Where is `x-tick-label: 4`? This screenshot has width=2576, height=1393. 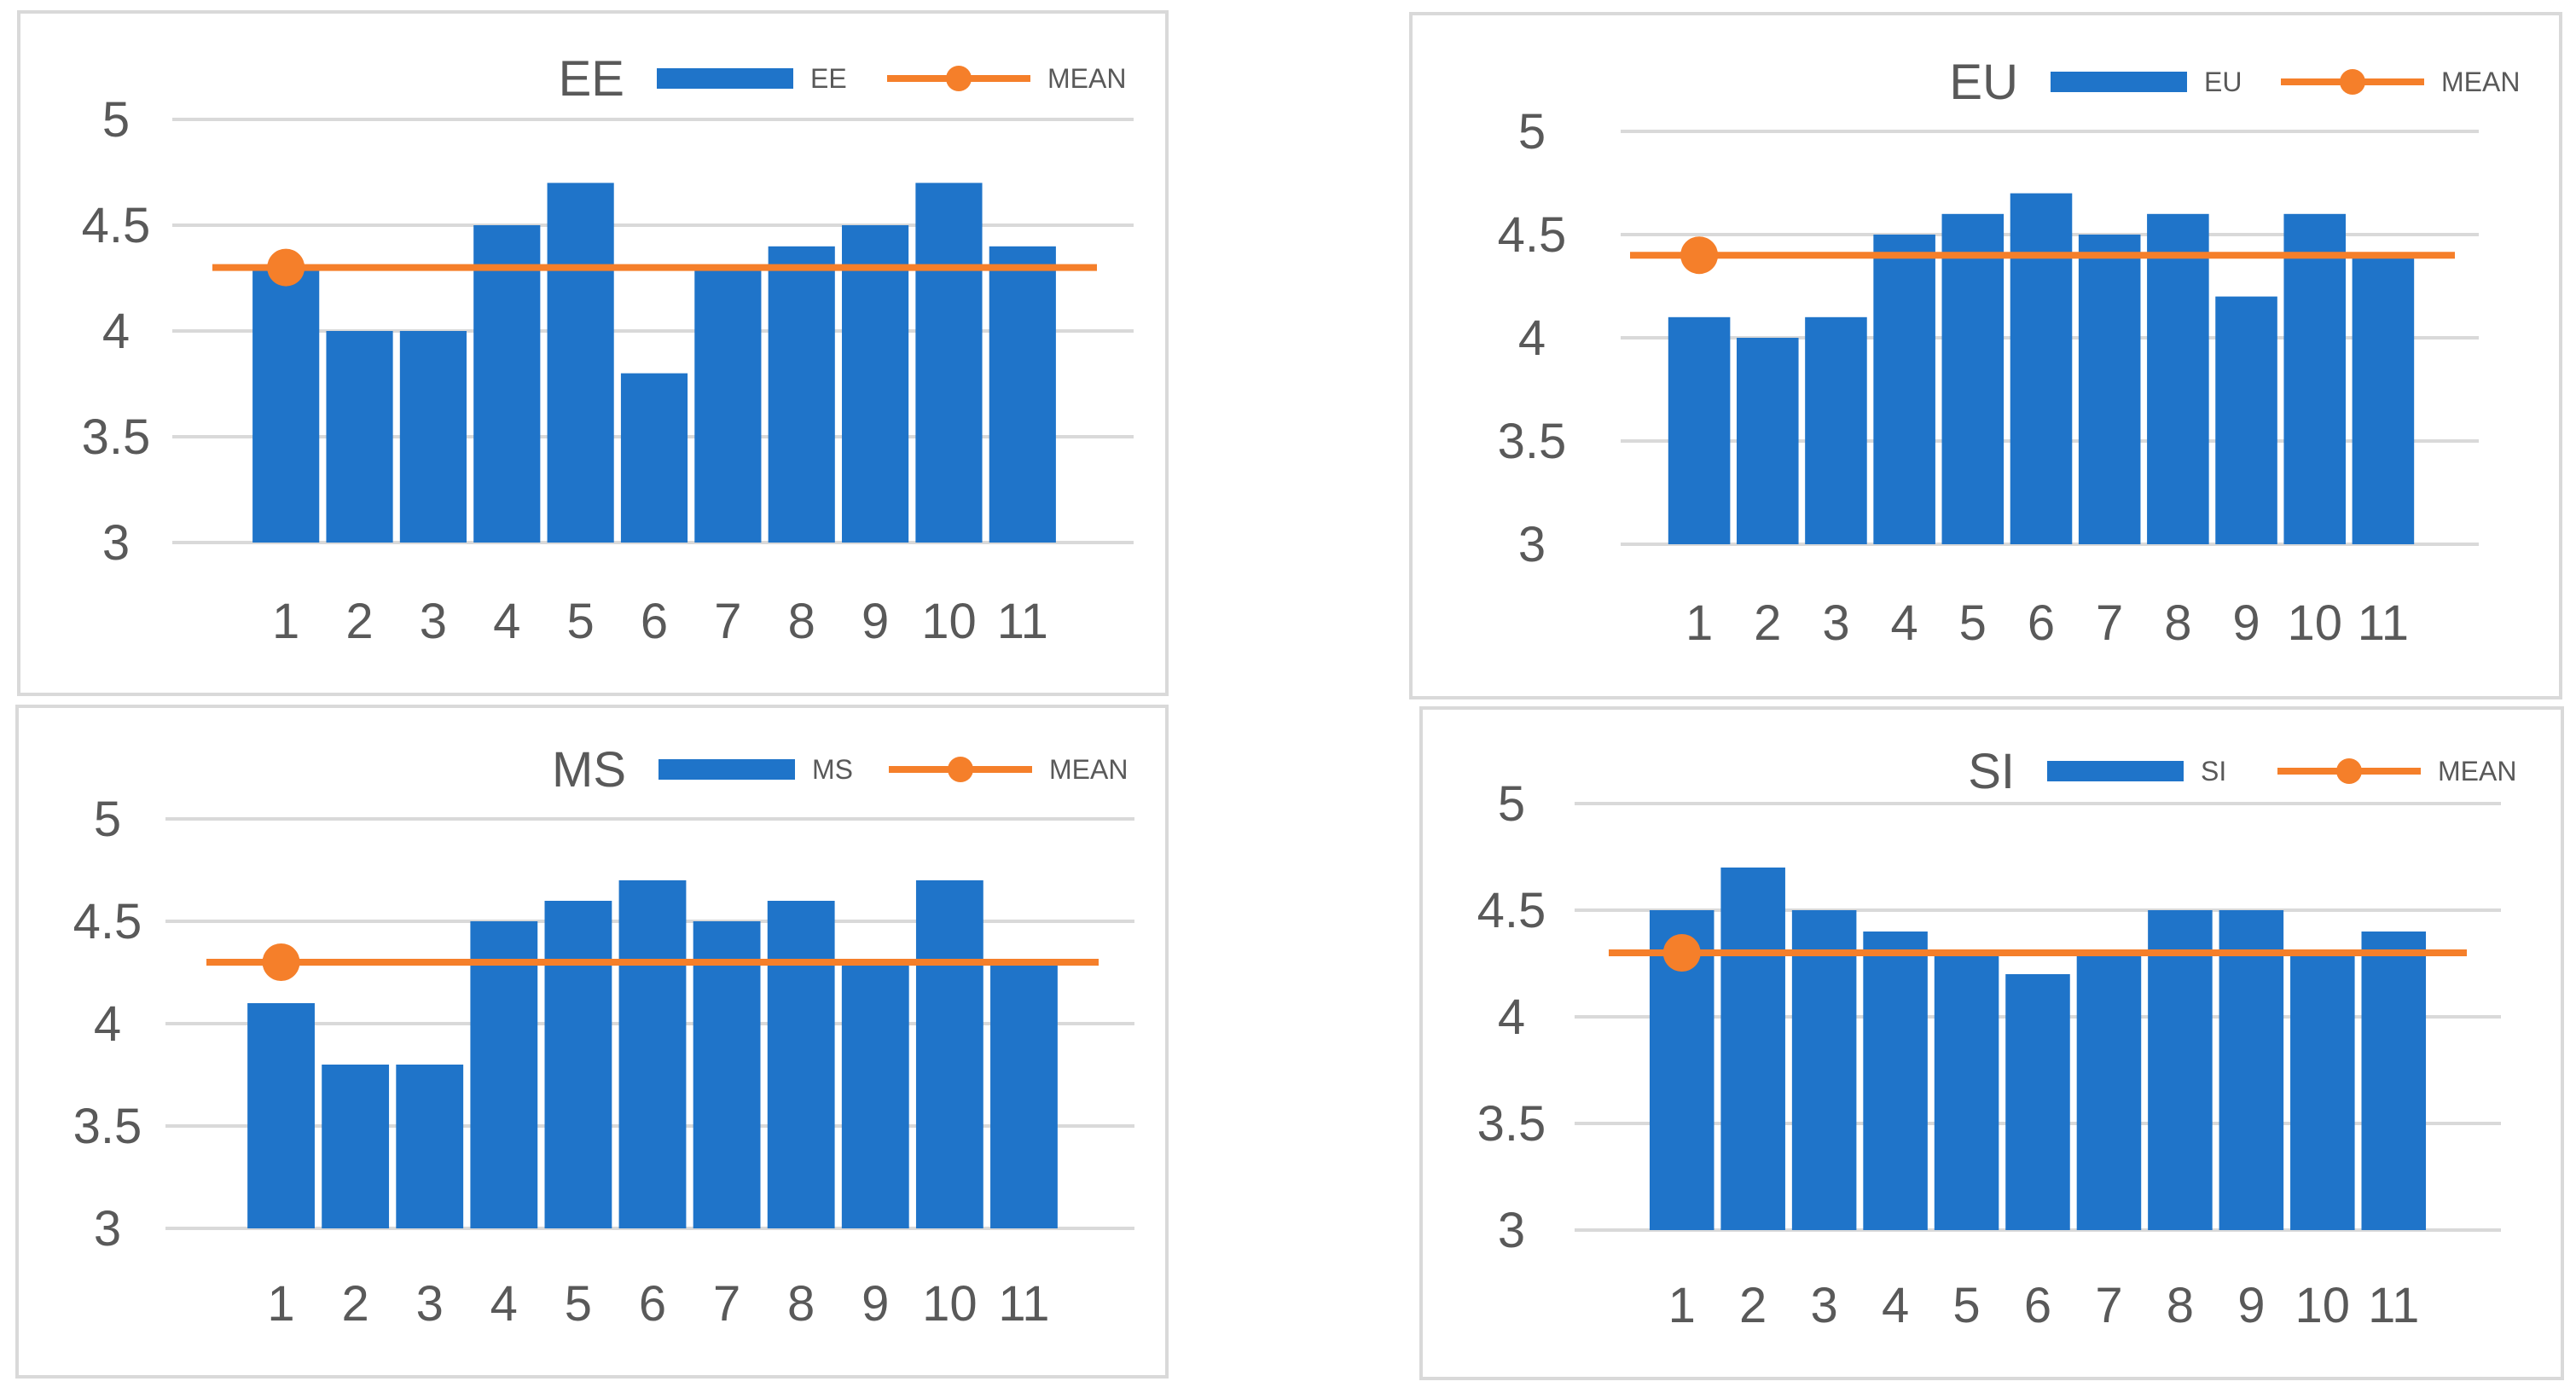 x-tick-label: 4 is located at coordinates (1904, 623).